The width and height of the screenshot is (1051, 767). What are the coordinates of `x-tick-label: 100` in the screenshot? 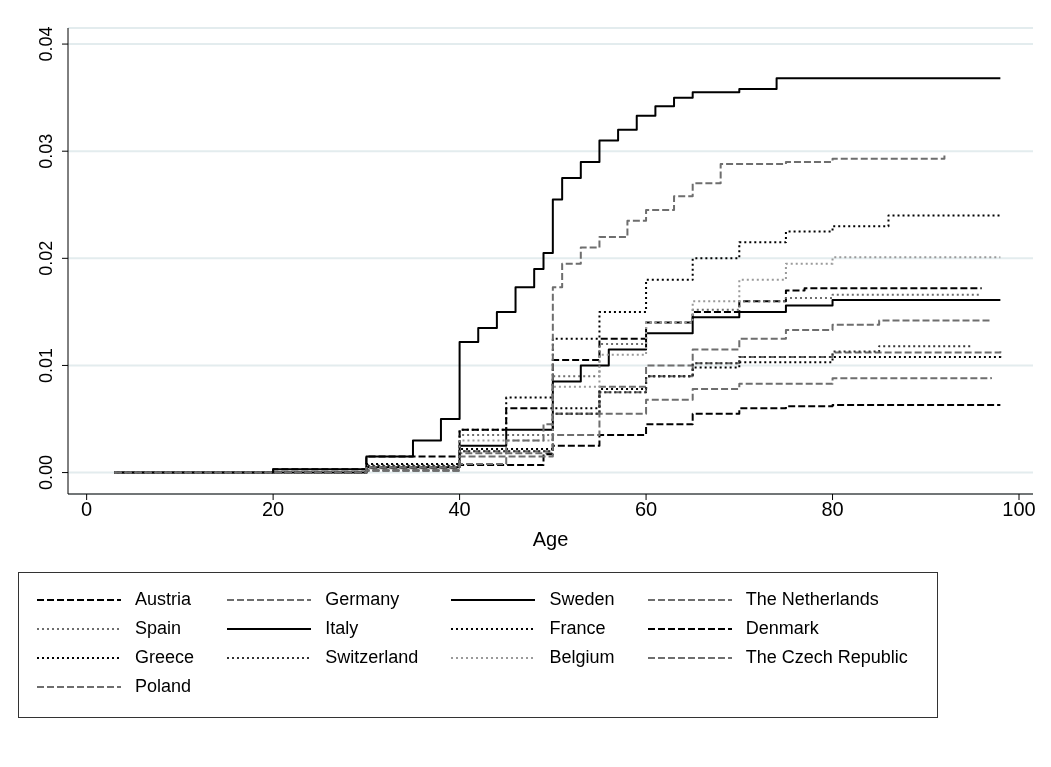 It's located at (1019, 509).